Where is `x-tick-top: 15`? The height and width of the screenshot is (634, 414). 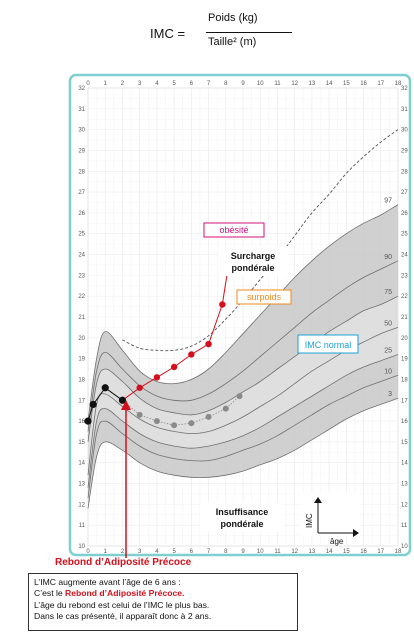
x-tick-top: 15 is located at coordinates (346, 84).